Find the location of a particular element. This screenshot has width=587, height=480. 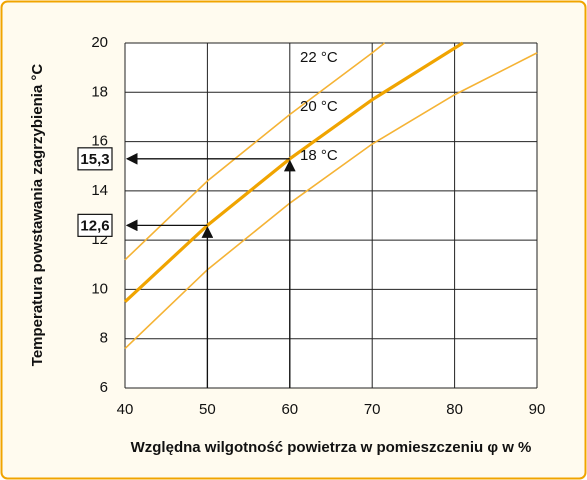

y-axis-label: Temperatura powstawania zagrzybienia °C is located at coordinates (37, 215).